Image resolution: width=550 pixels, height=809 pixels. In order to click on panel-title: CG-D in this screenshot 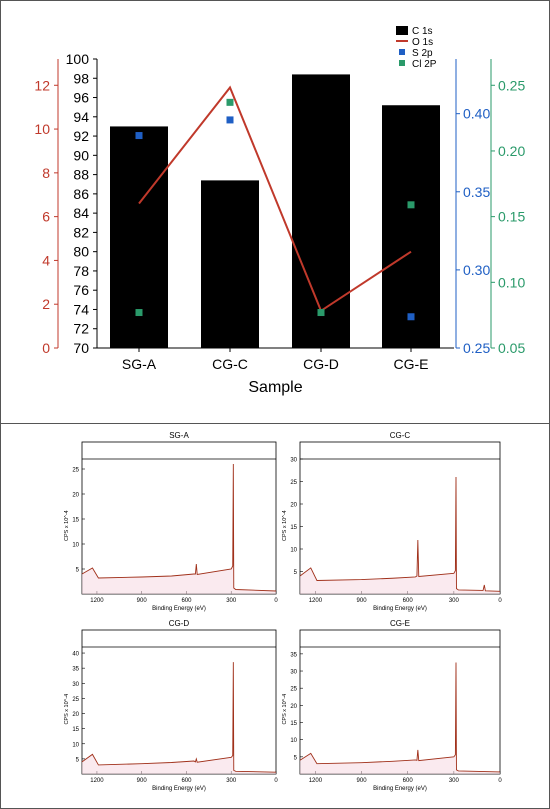, I will do `click(179, 623)`.